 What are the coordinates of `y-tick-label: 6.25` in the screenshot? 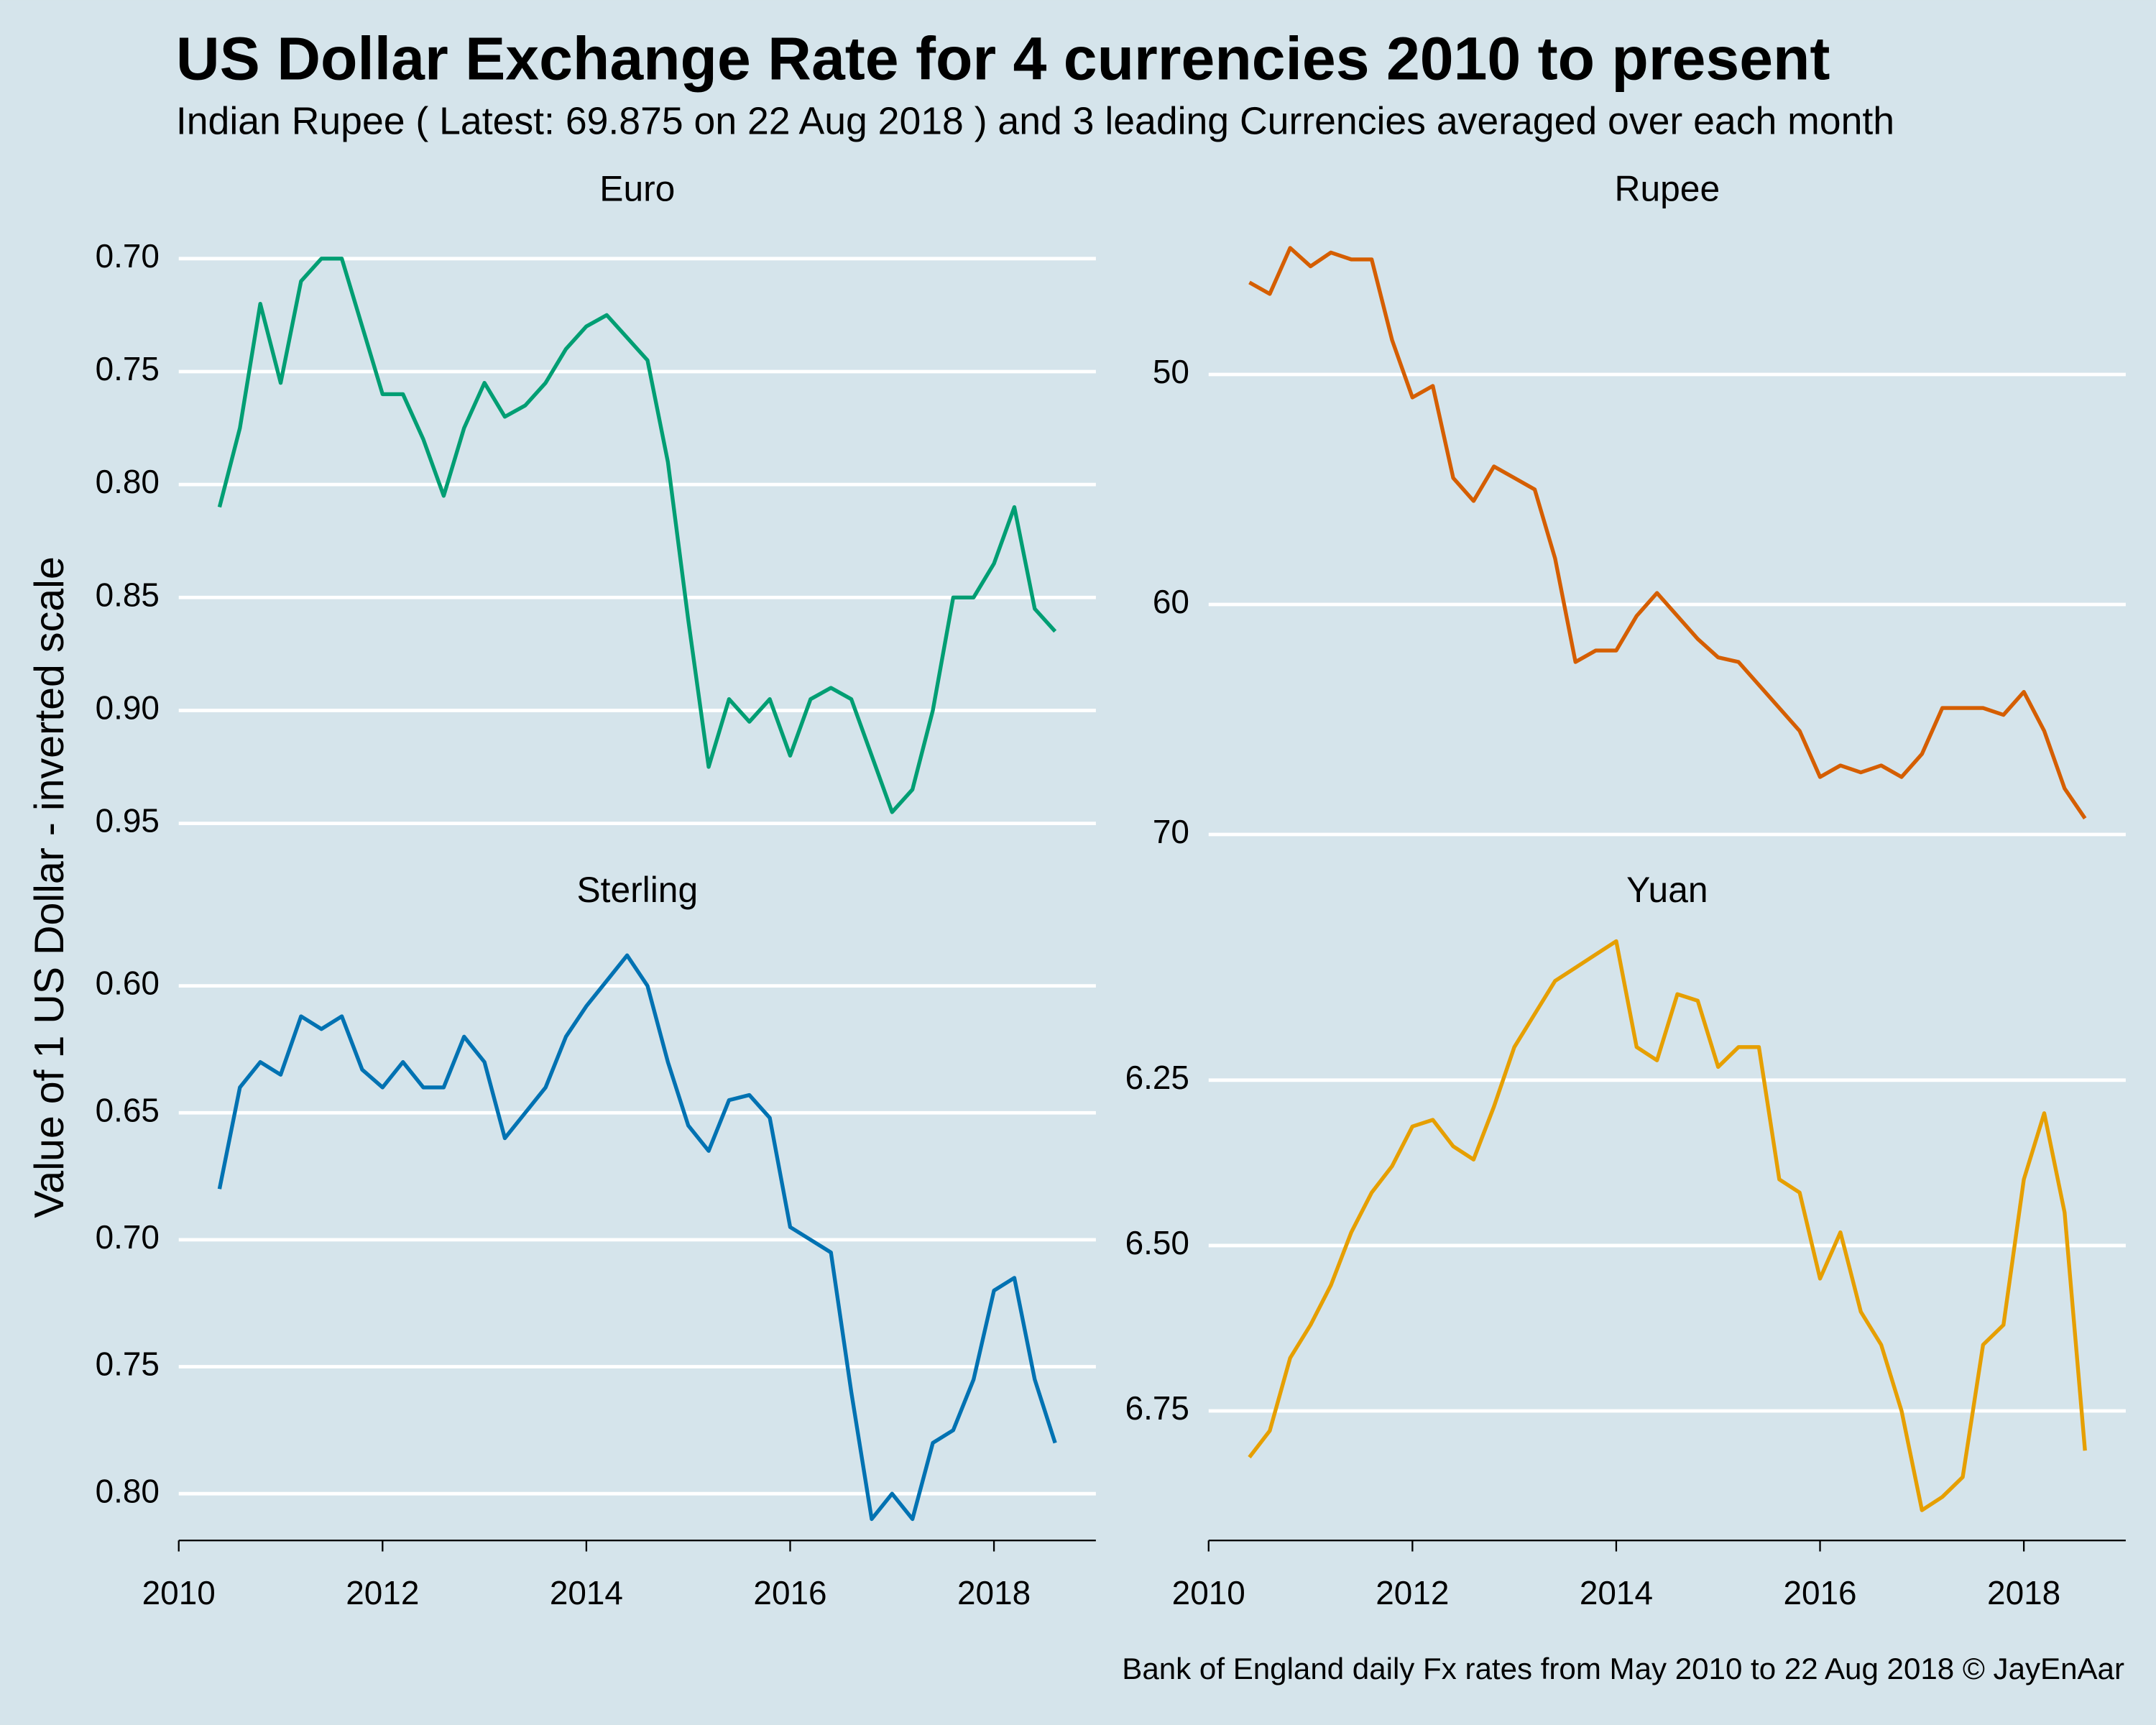 It's located at (1157, 1077).